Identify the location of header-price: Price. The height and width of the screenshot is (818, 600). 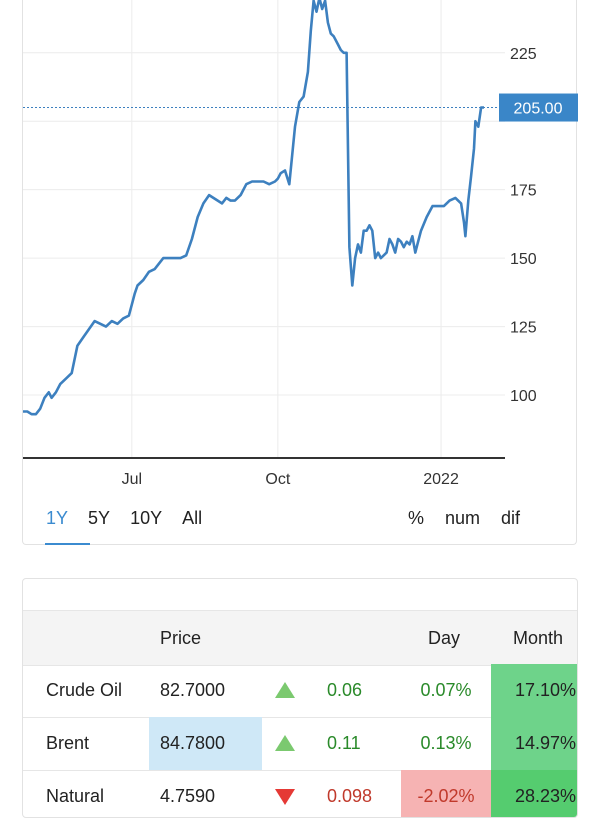
(181, 638).